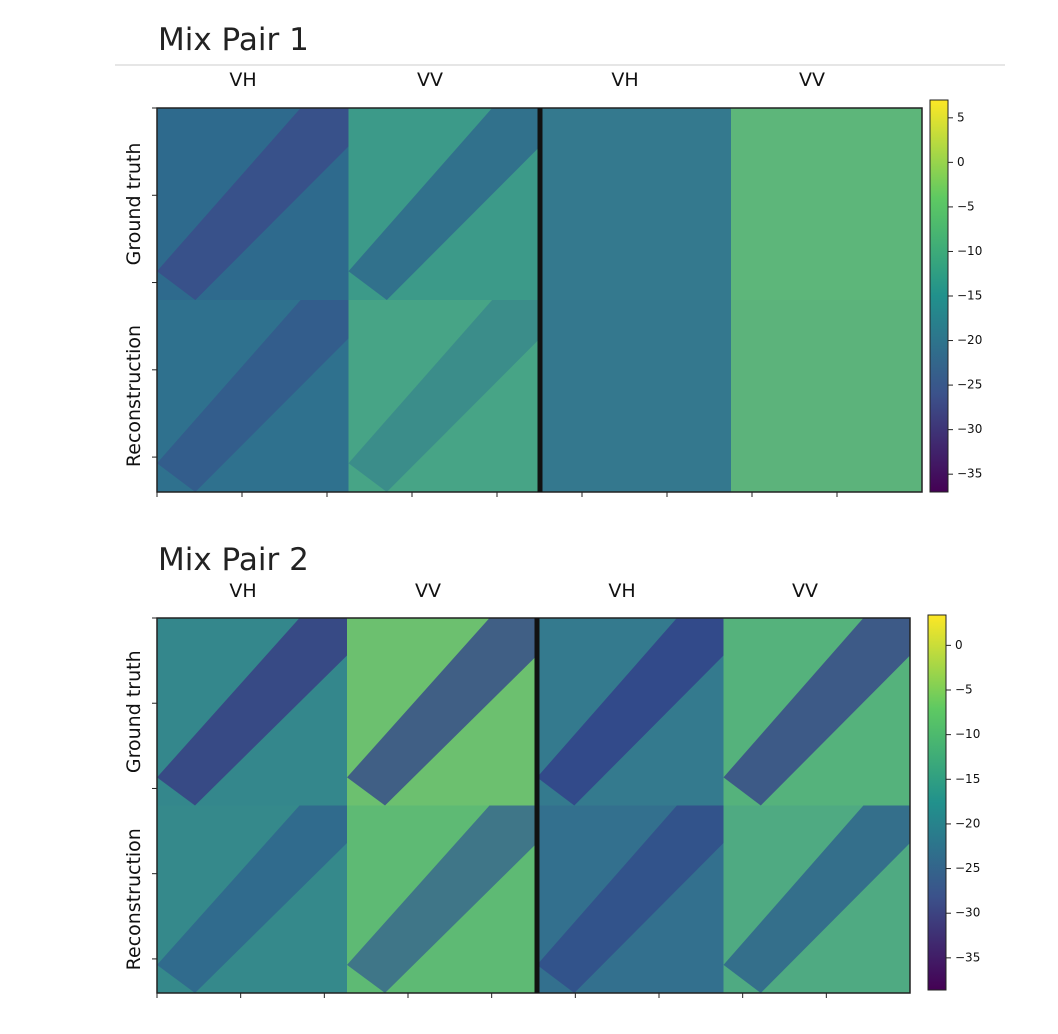 The width and height of the screenshot is (1058, 1034). What do you see at coordinates (233, 40) in the screenshot?
I see `panel-title: Mix Pair 1` at bounding box center [233, 40].